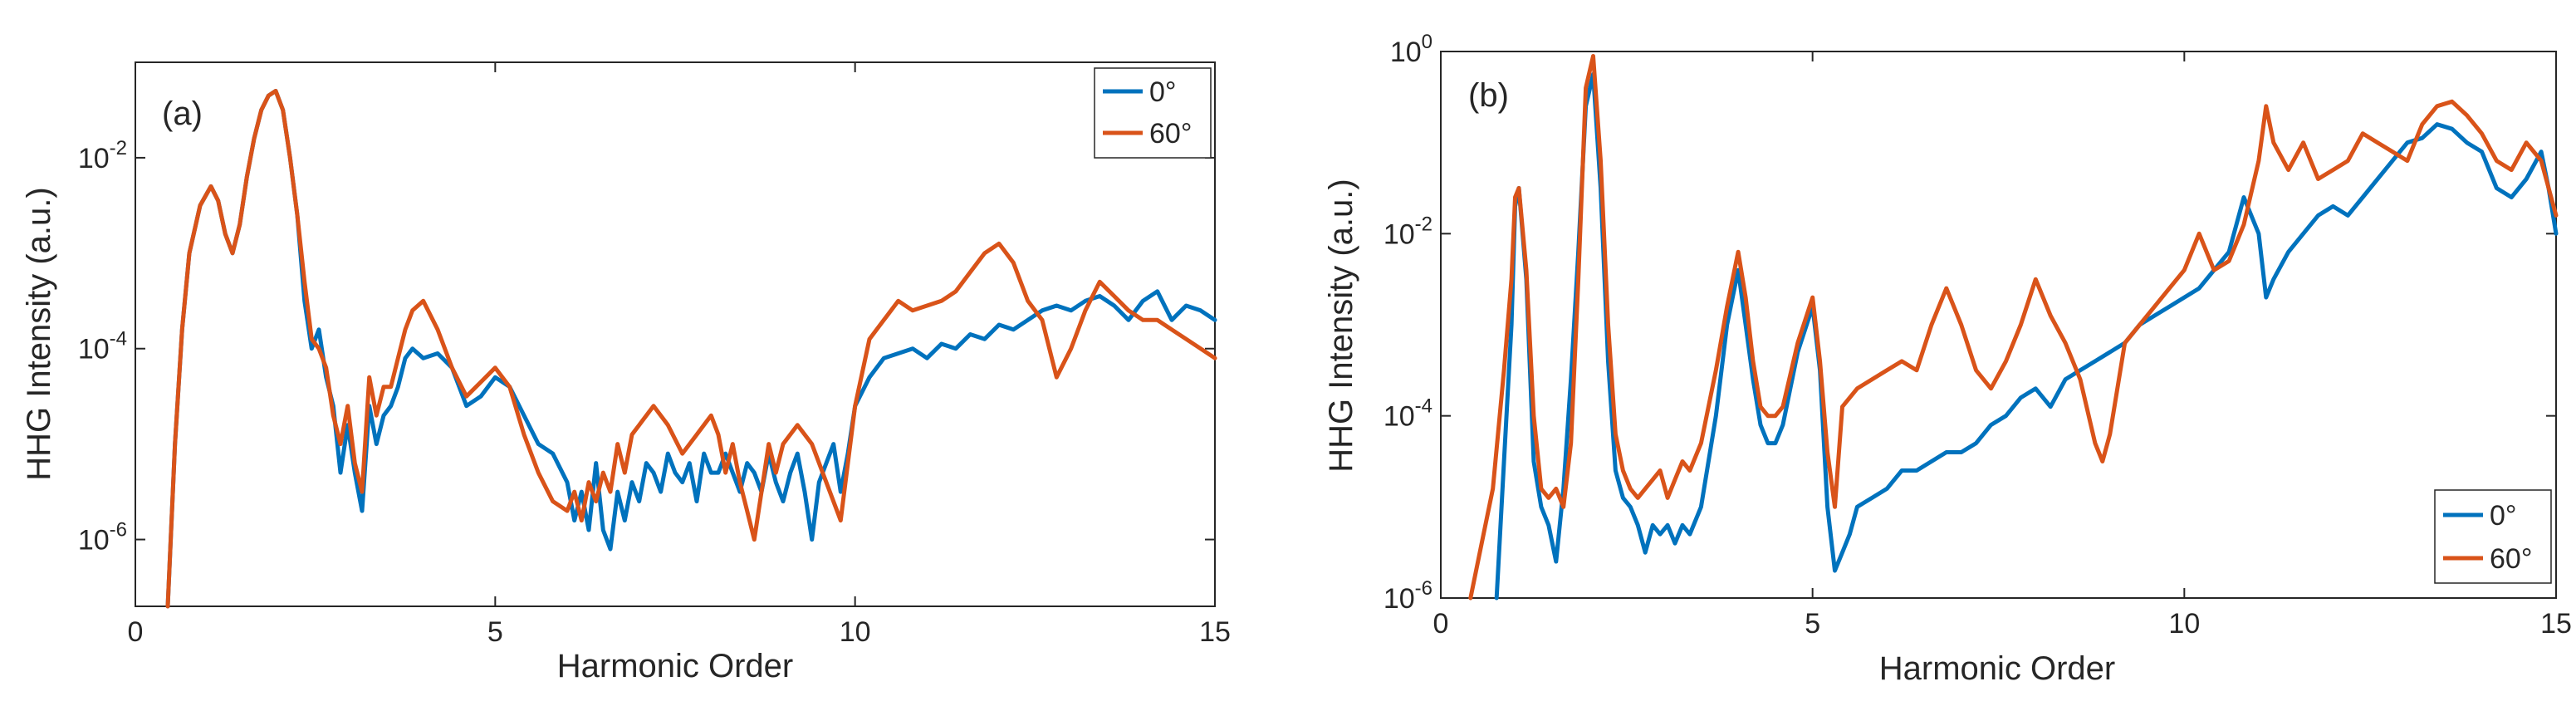 The height and width of the screenshot is (706, 2576). I want to click on legend-label-b-1: 60°, so click(2511, 559).